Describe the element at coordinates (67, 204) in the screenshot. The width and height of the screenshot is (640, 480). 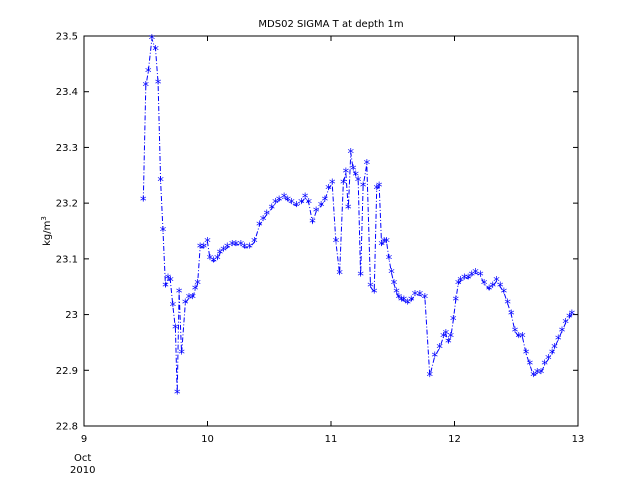
I see `y-tick-label: 23.2` at that location.